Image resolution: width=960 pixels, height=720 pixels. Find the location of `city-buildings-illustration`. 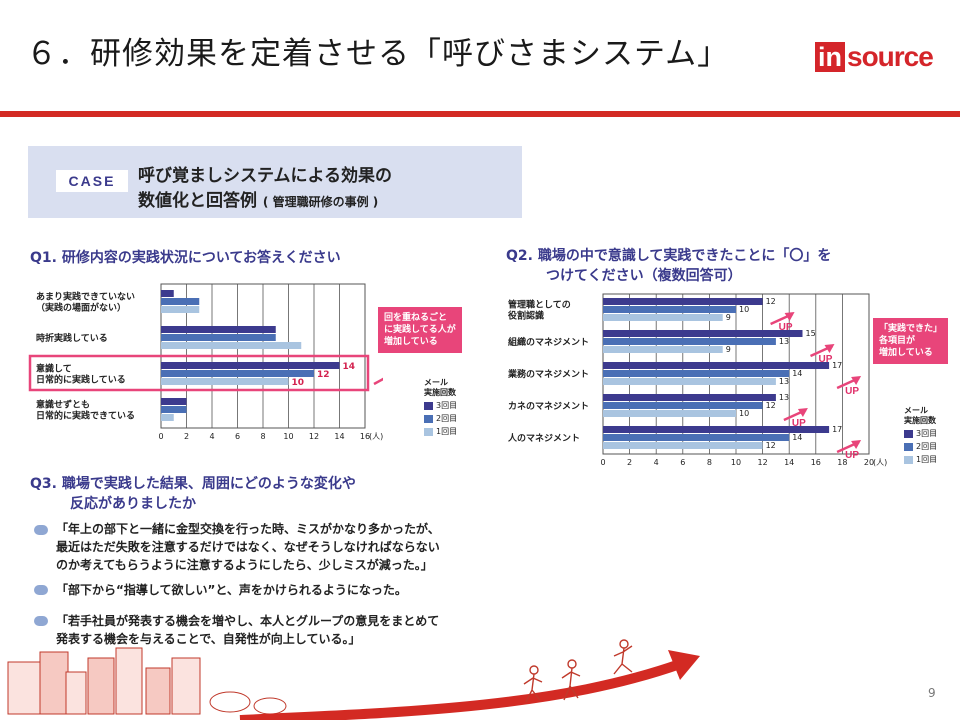

city-buildings-illustration is located at coordinates (147, 681).